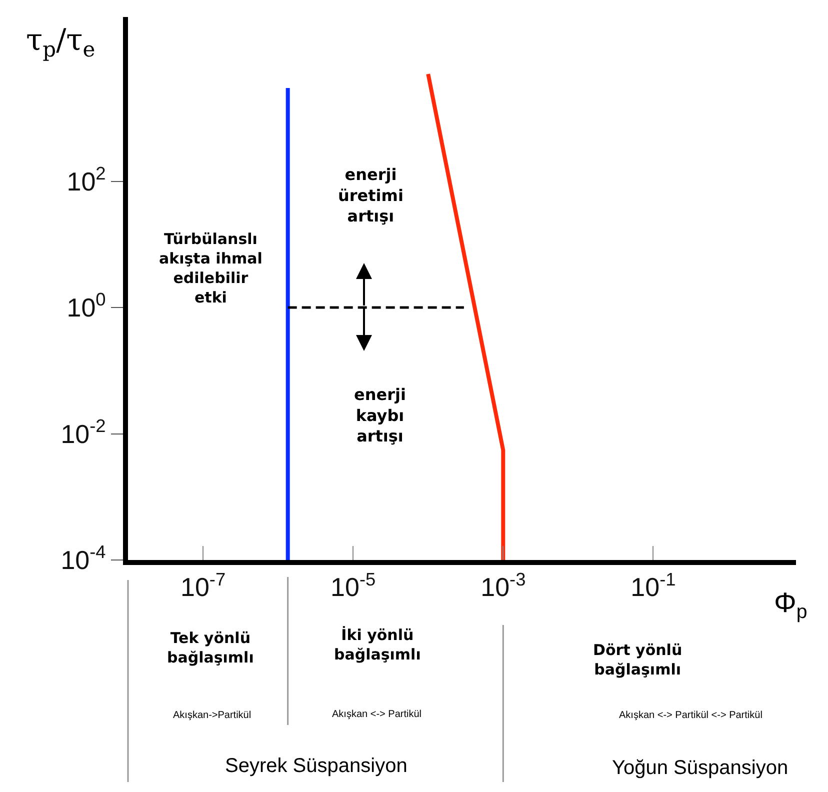  Describe the element at coordinates (503, 585) in the screenshot. I see `x-tick-label: 10$^{-3}$` at that location.